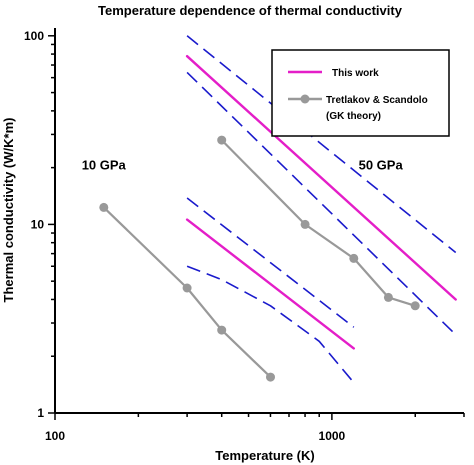 This screenshot has width=474, height=465. Describe the element at coordinates (243, 164) in the screenshot. I see `annotation-layer: 10 GPa 50 GPa` at that location.